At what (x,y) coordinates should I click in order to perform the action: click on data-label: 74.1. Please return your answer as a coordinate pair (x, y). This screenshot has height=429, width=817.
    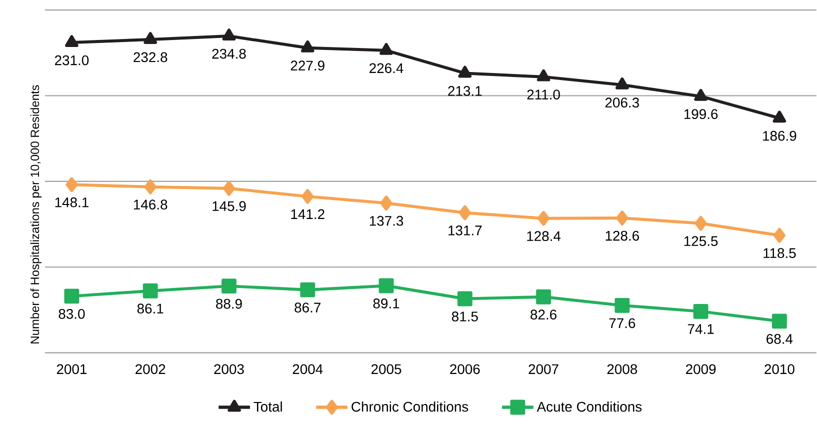
    Looking at the image, I should click on (701, 329).